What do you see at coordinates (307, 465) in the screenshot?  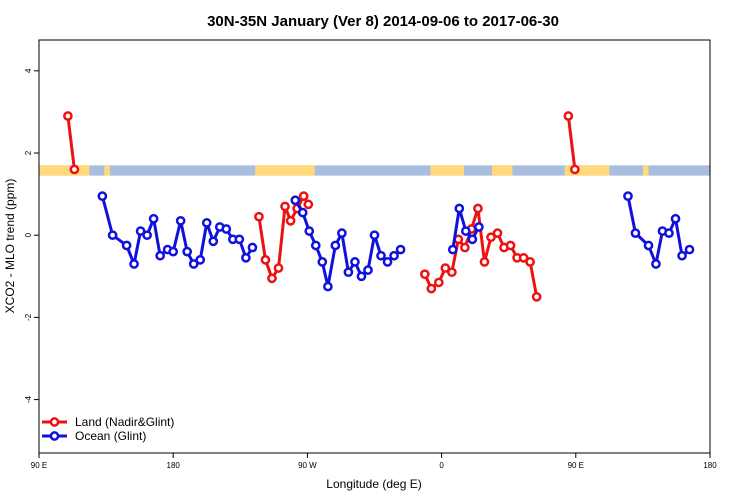 I see `x-tick-label: 90 W` at bounding box center [307, 465].